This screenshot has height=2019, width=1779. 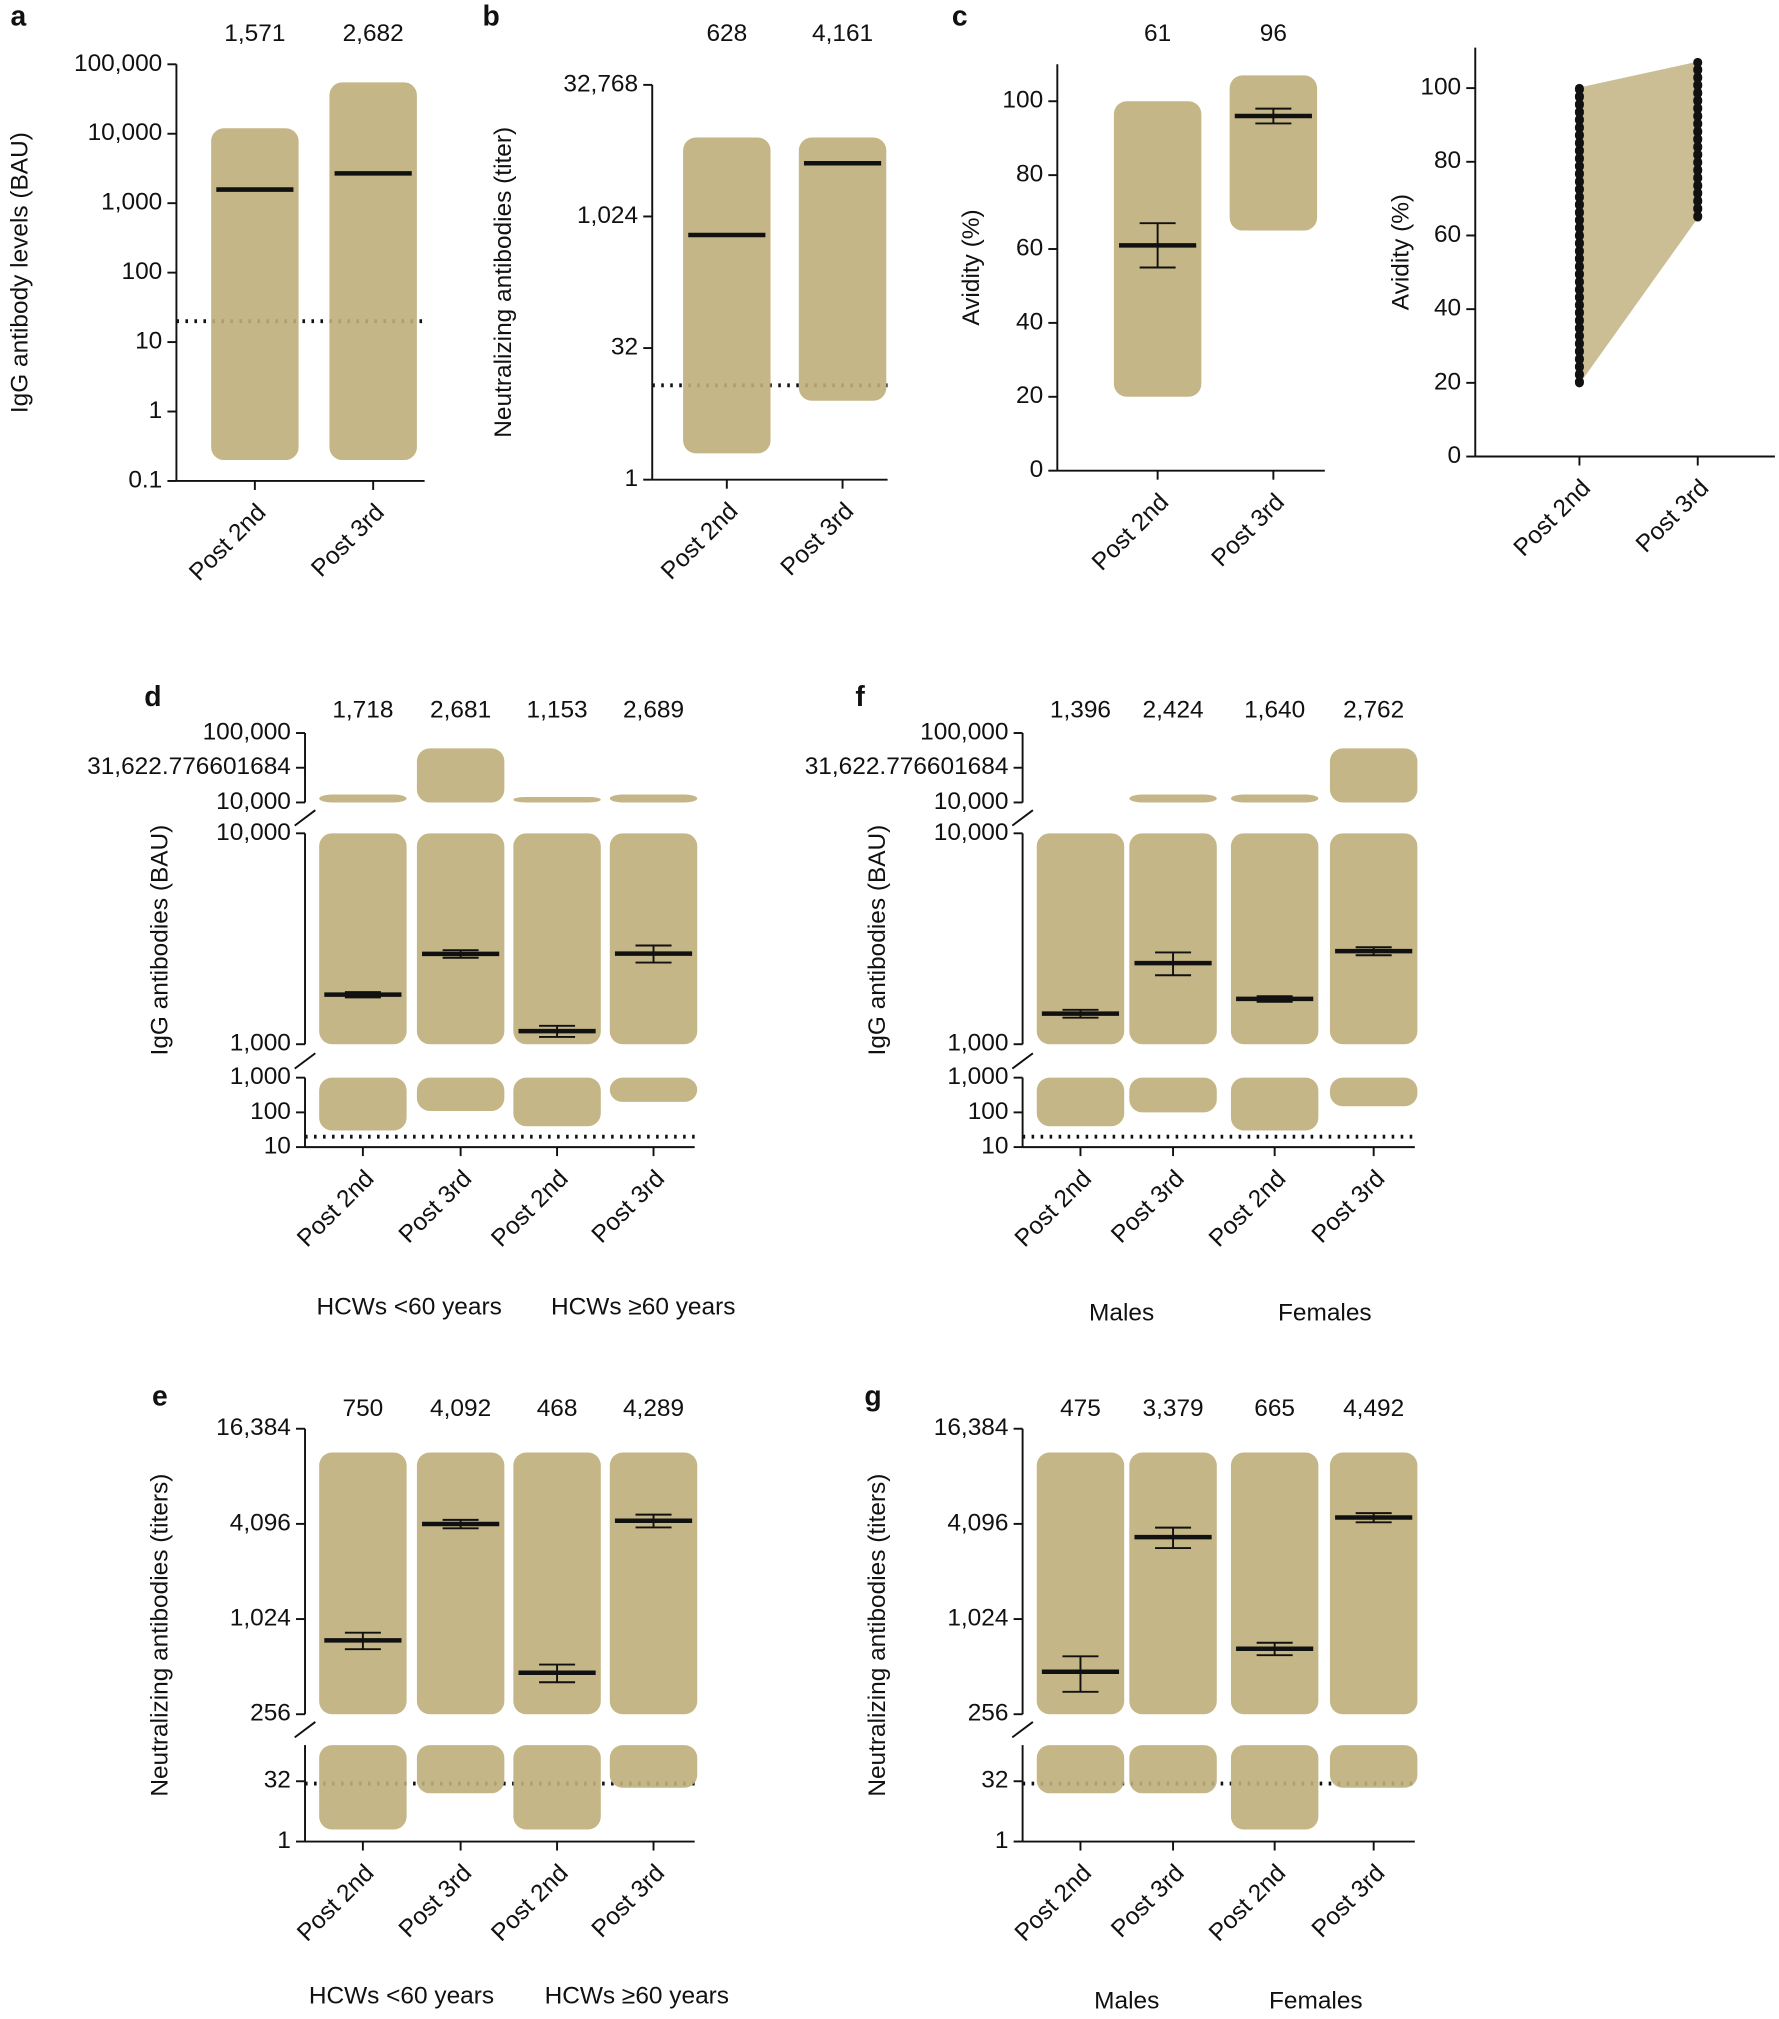 I want to click on mean-label: 1,396, so click(x=1080, y=710).